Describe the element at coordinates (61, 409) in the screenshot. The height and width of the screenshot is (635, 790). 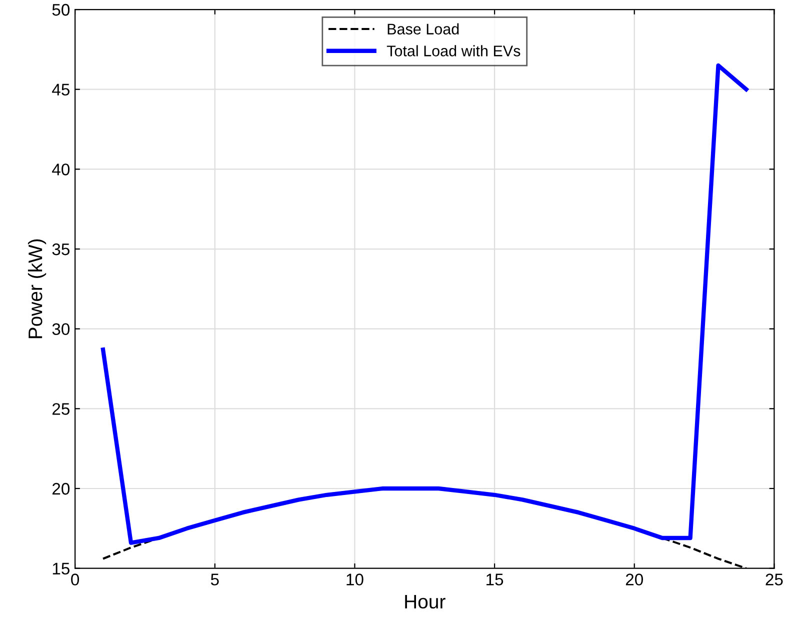
I see `y-tick-label: 25` at that location.